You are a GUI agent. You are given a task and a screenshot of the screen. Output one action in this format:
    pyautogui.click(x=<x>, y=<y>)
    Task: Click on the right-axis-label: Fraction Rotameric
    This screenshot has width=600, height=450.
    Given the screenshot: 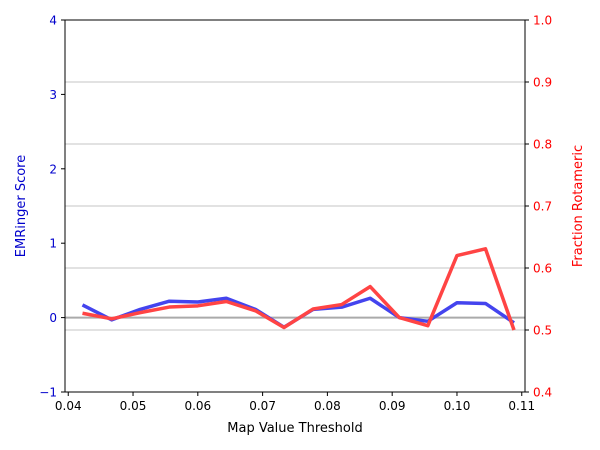 What is the action you would take?
    pyautogui.click(x=578, y=206)
    